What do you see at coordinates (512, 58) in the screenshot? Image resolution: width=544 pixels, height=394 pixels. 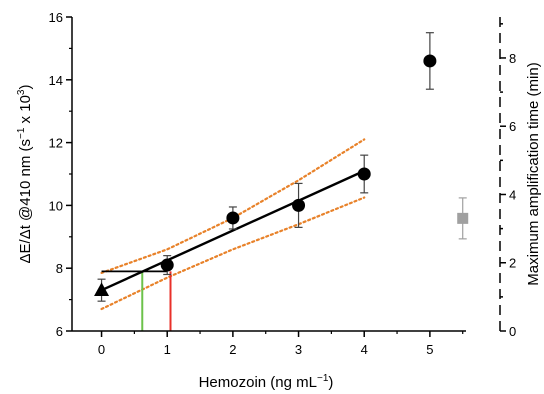 I see `y2-tick-label: 8` at bounding box center [512, 58].